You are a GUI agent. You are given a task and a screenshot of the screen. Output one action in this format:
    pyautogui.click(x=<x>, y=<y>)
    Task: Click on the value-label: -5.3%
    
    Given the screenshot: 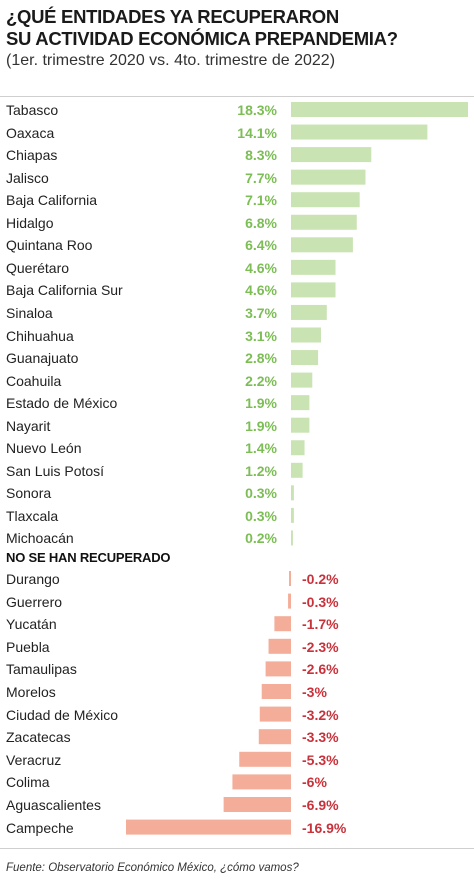 What is the action you would take?
    pyautogui.click(x=320, y=759)
    